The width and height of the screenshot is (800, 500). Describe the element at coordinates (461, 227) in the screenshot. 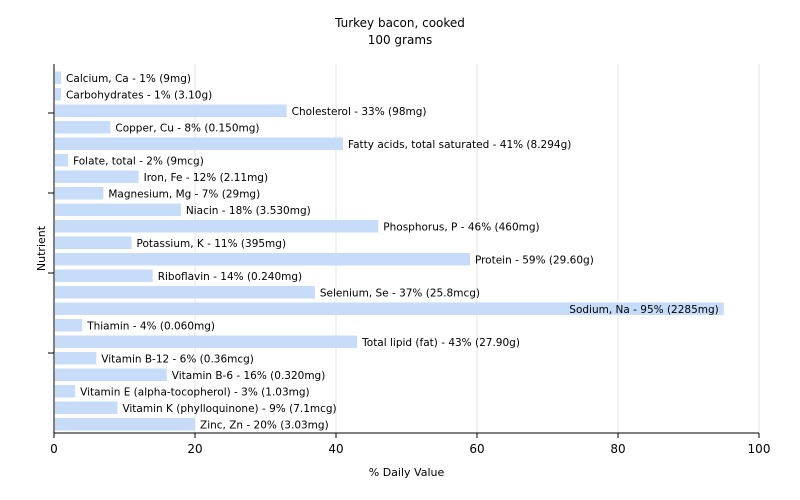

I see `bar-label: Phosphorus, P - 46% (460mg)` at that location.